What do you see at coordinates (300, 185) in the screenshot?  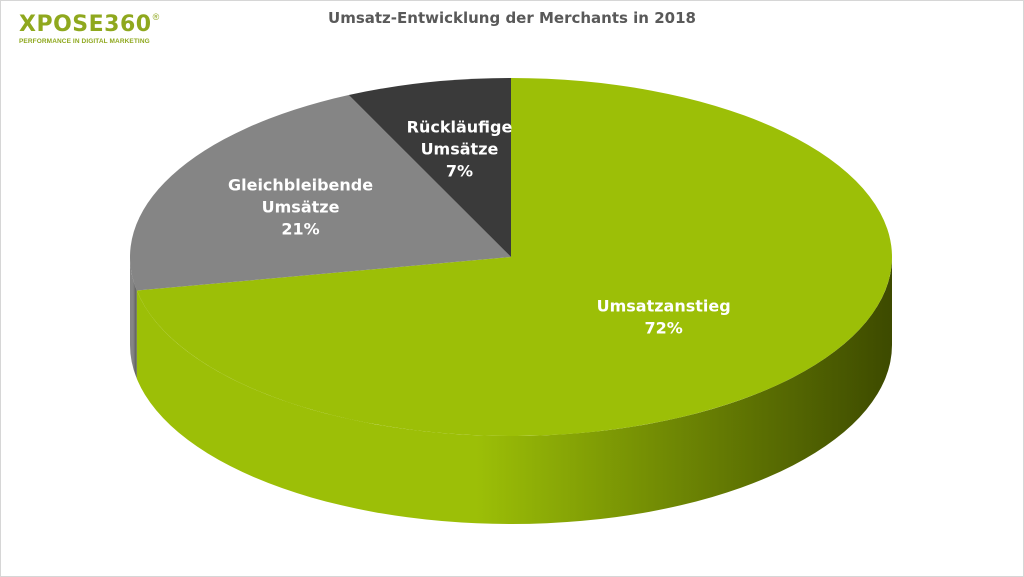 I see `slice-name-label-1: Gleichbleibende` at bounding box center [300, 185].